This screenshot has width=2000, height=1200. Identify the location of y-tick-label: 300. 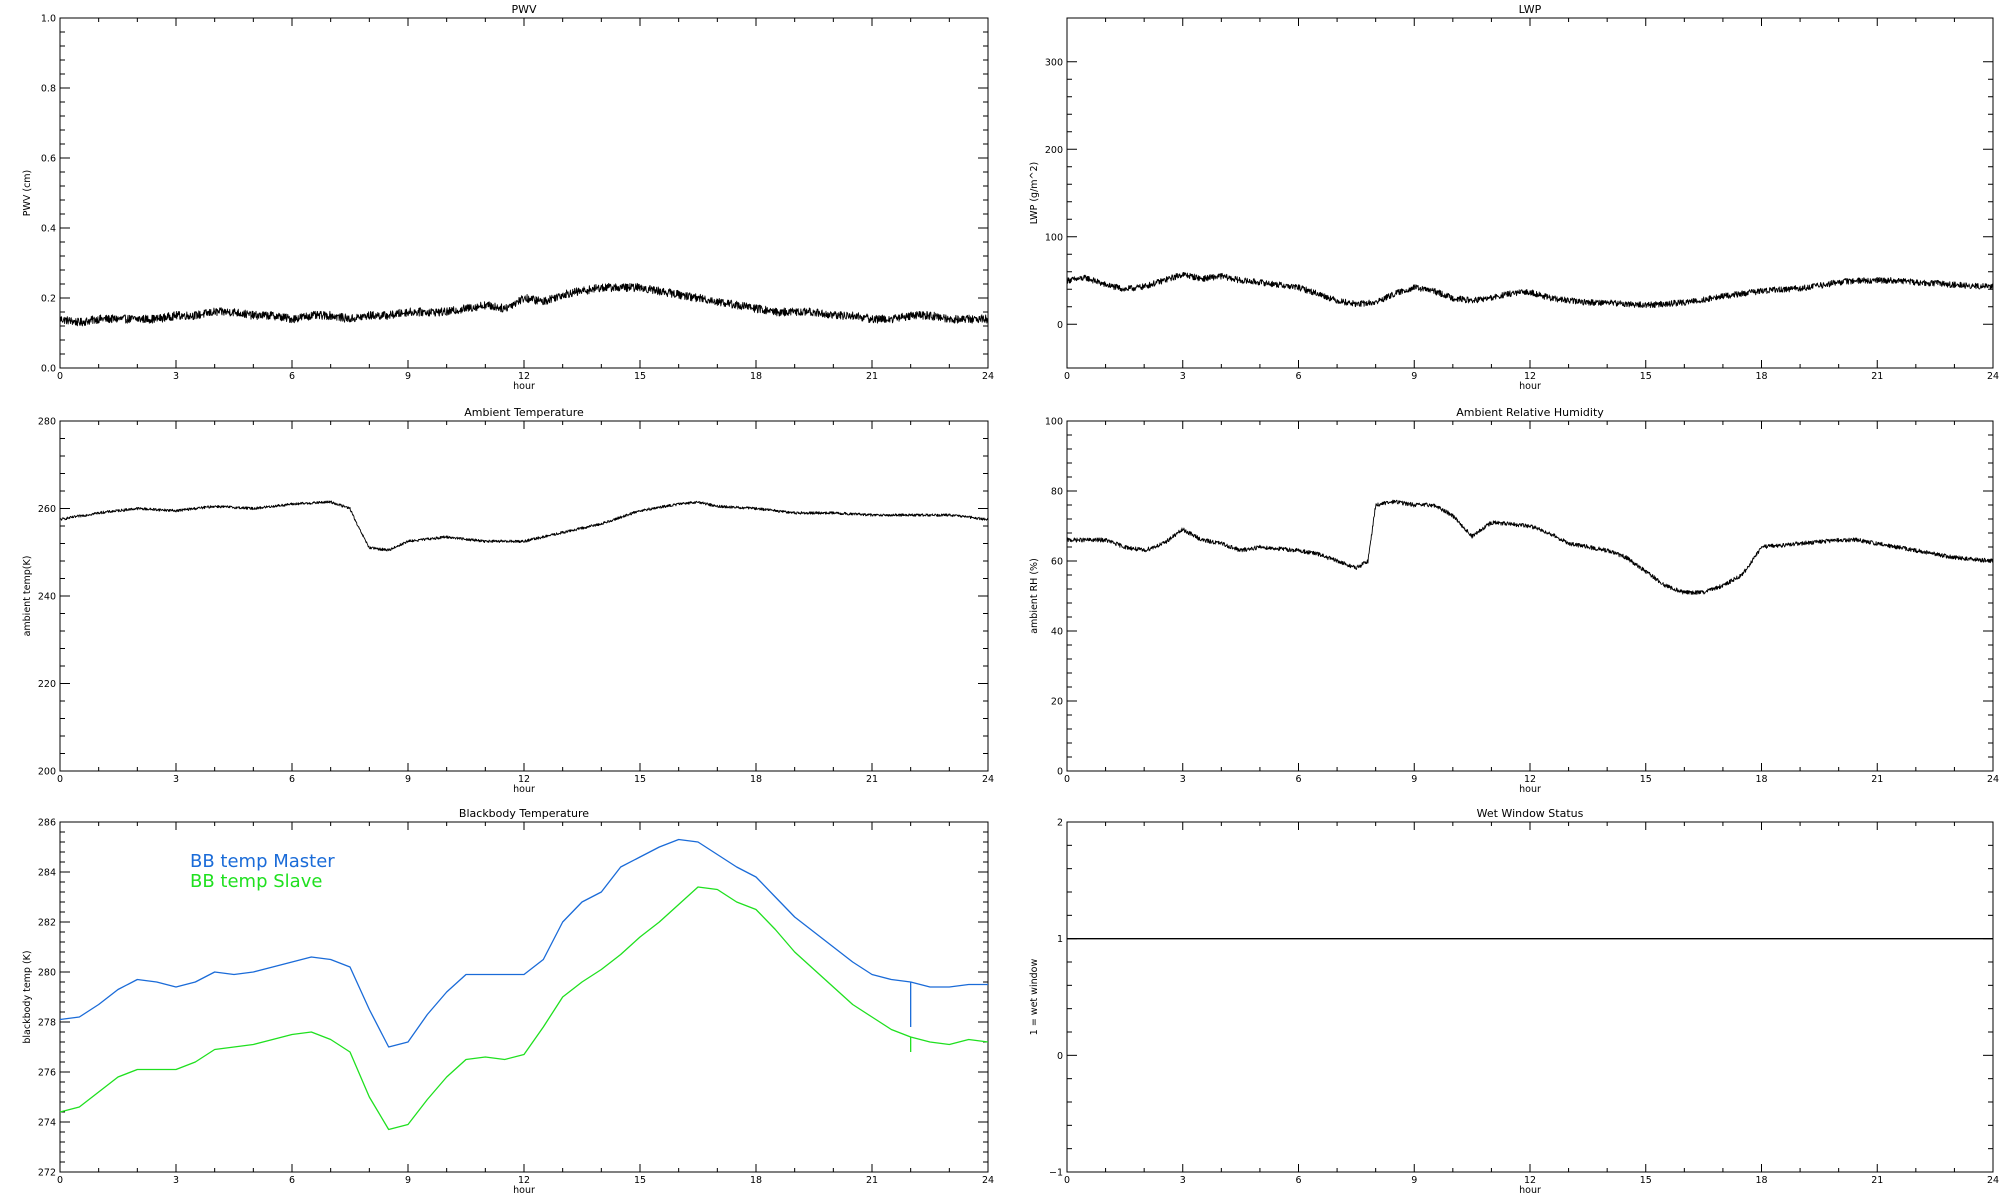
(1054, 62).